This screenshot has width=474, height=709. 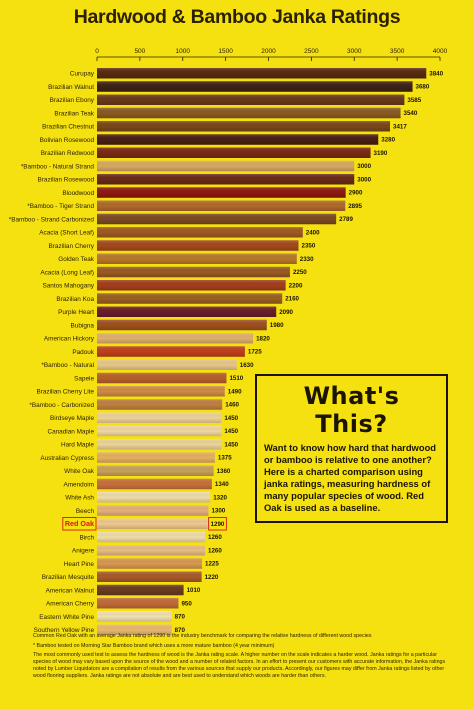 What do you see at coordinates (224, 471) in the screenshot?
I see `value-label: 1360` at bounding box center [224, 471].